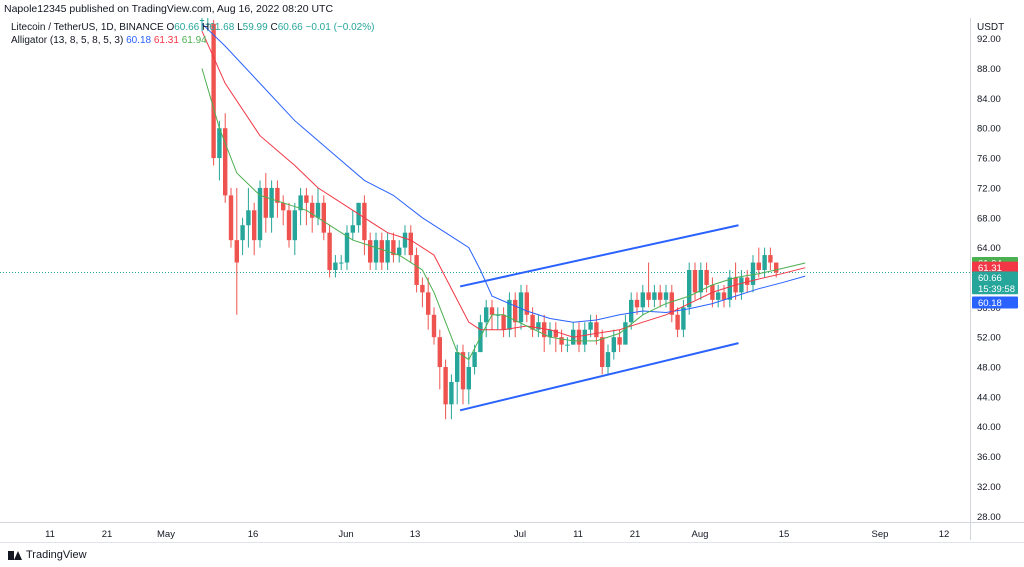 This screenshot has height=567, width=1024. What do you see at coordinates (989, 368) in the screenshot?
I see `y-tick-label: 48.00` at bounding box center [989, 368].